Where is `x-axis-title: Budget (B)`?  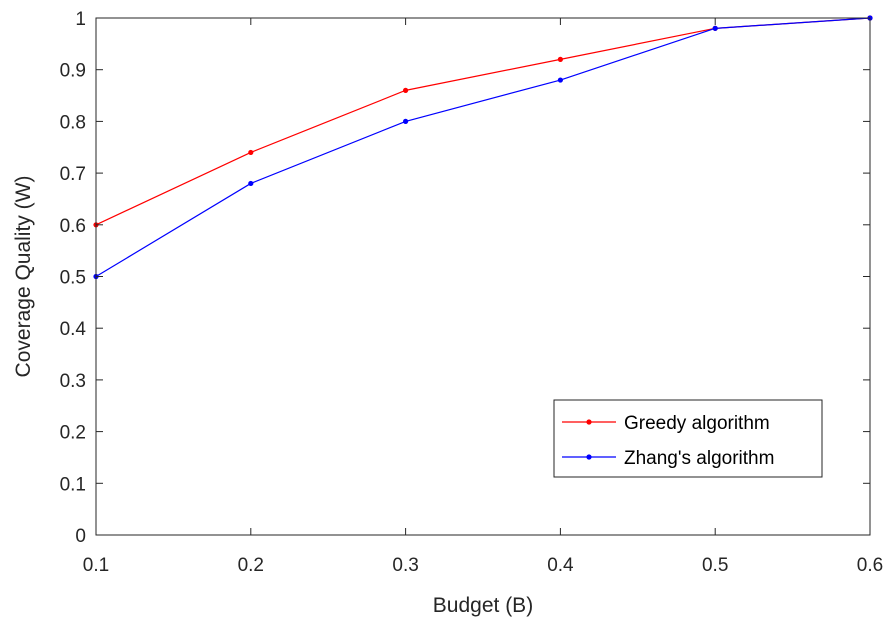
x-axis-title: Budget (B) is located at coordinates (483, 605).